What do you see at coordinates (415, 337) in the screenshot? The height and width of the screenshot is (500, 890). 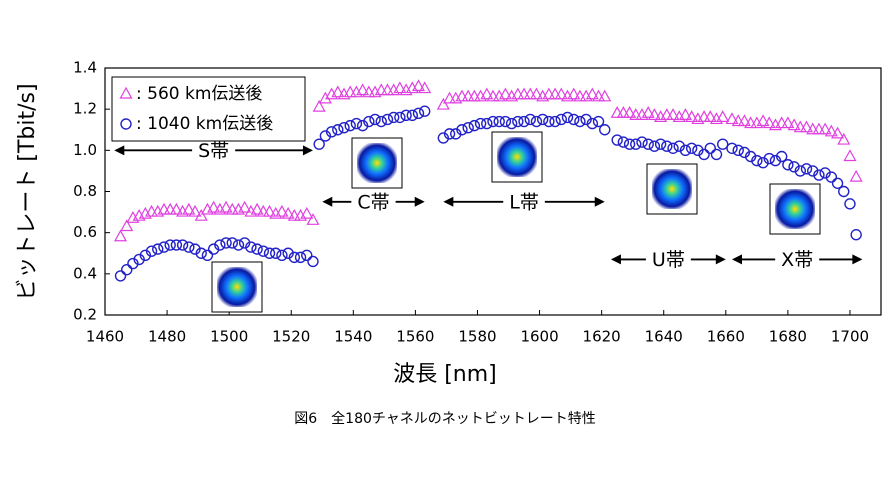 I see `x-tick-label: 1560` at bounding box center [415, 337].